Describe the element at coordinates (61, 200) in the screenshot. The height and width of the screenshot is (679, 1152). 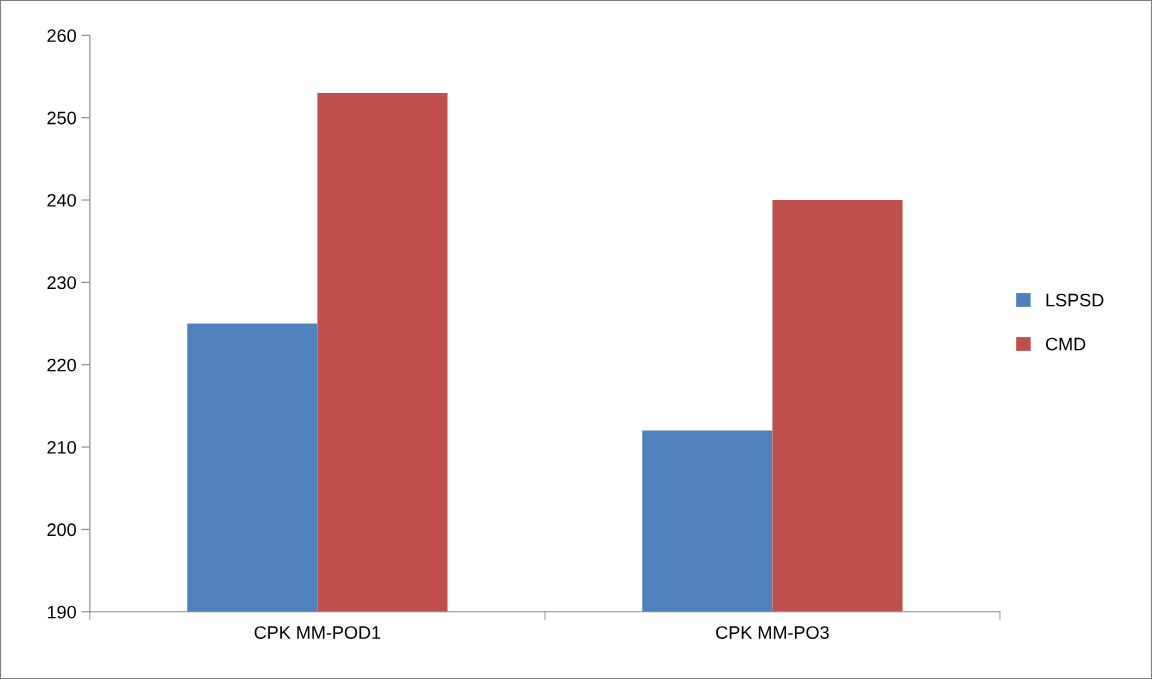
I see `y-tick-label: 240` at that location.